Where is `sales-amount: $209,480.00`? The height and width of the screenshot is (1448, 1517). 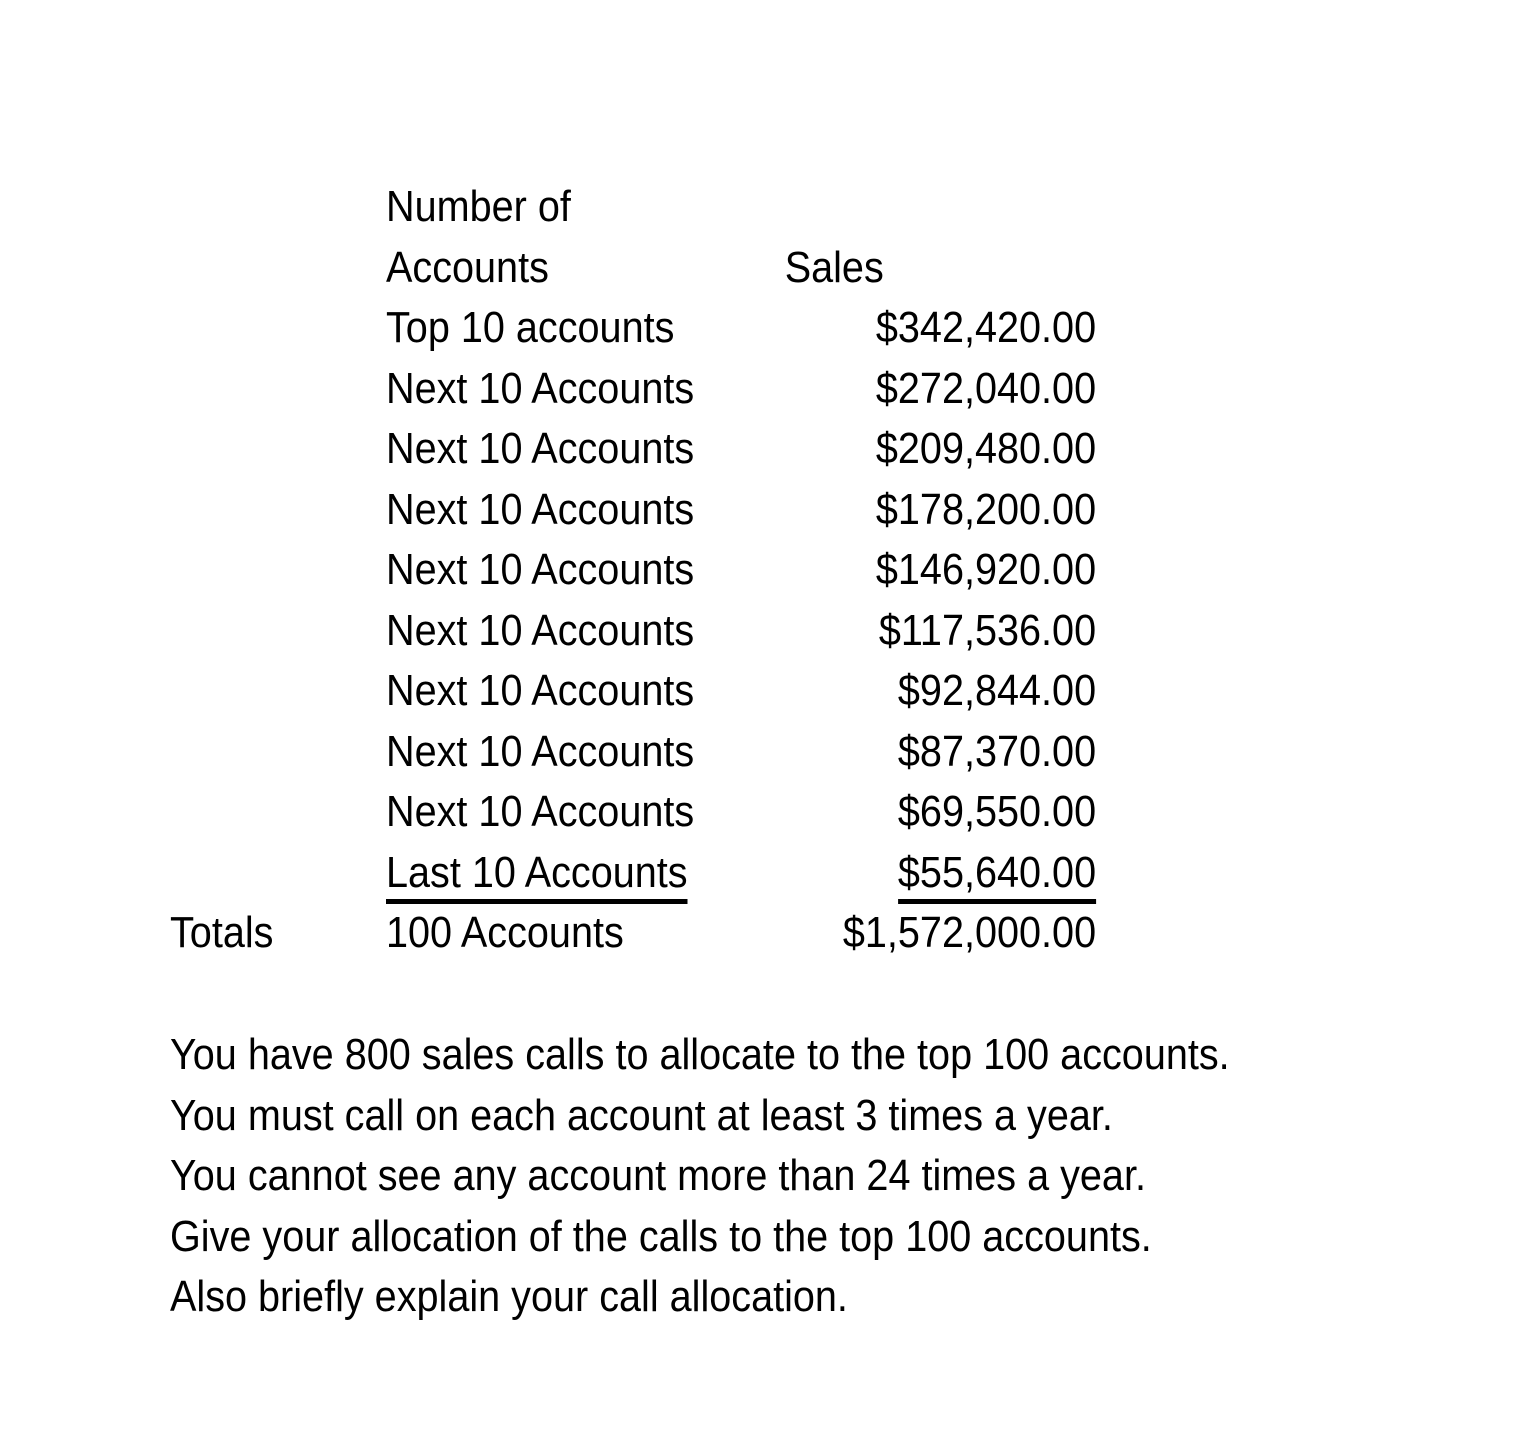
sales-amount: $209,480.00 is located at coordinates (986, 448).